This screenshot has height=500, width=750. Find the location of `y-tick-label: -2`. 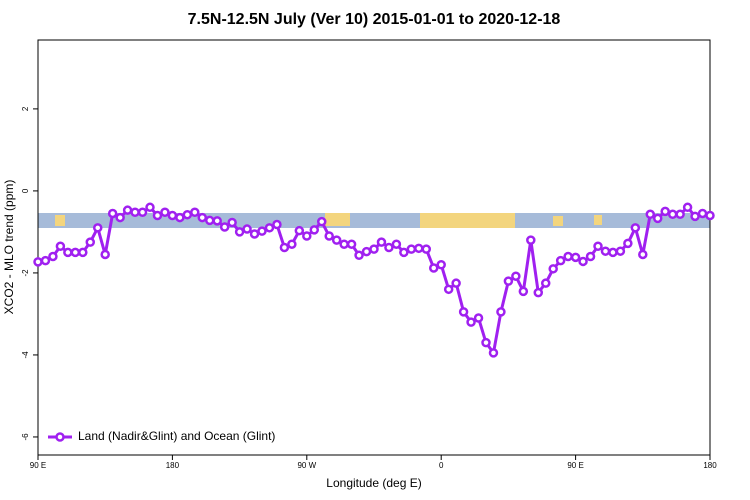

y-tick-label: -2 is located at coordinates (25, 273).